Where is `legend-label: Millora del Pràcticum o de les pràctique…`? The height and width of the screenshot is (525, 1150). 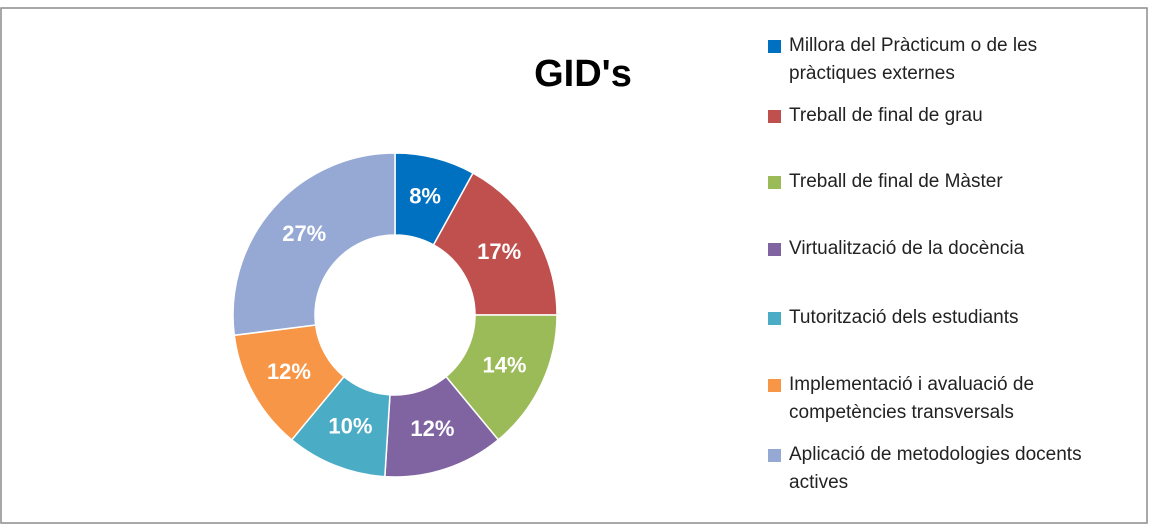
legend-label: Millora del Pràcticum o de les pràctique… is located at coordinates (913, 59).